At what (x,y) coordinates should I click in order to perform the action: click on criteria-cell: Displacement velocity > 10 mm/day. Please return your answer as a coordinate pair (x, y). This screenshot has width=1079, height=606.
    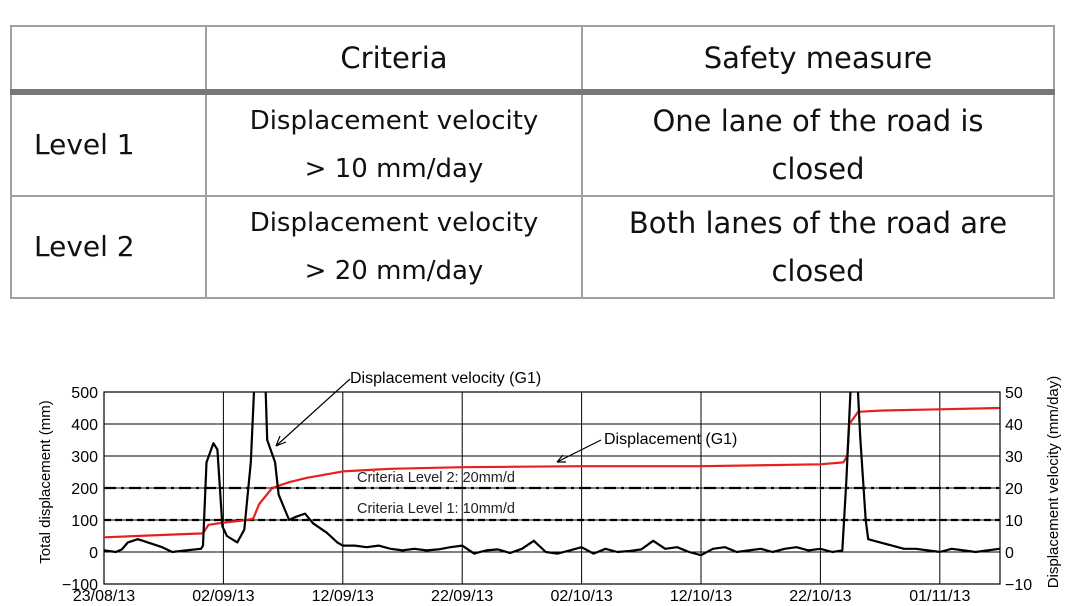
    Looking at the image, I should click on (394, 144).